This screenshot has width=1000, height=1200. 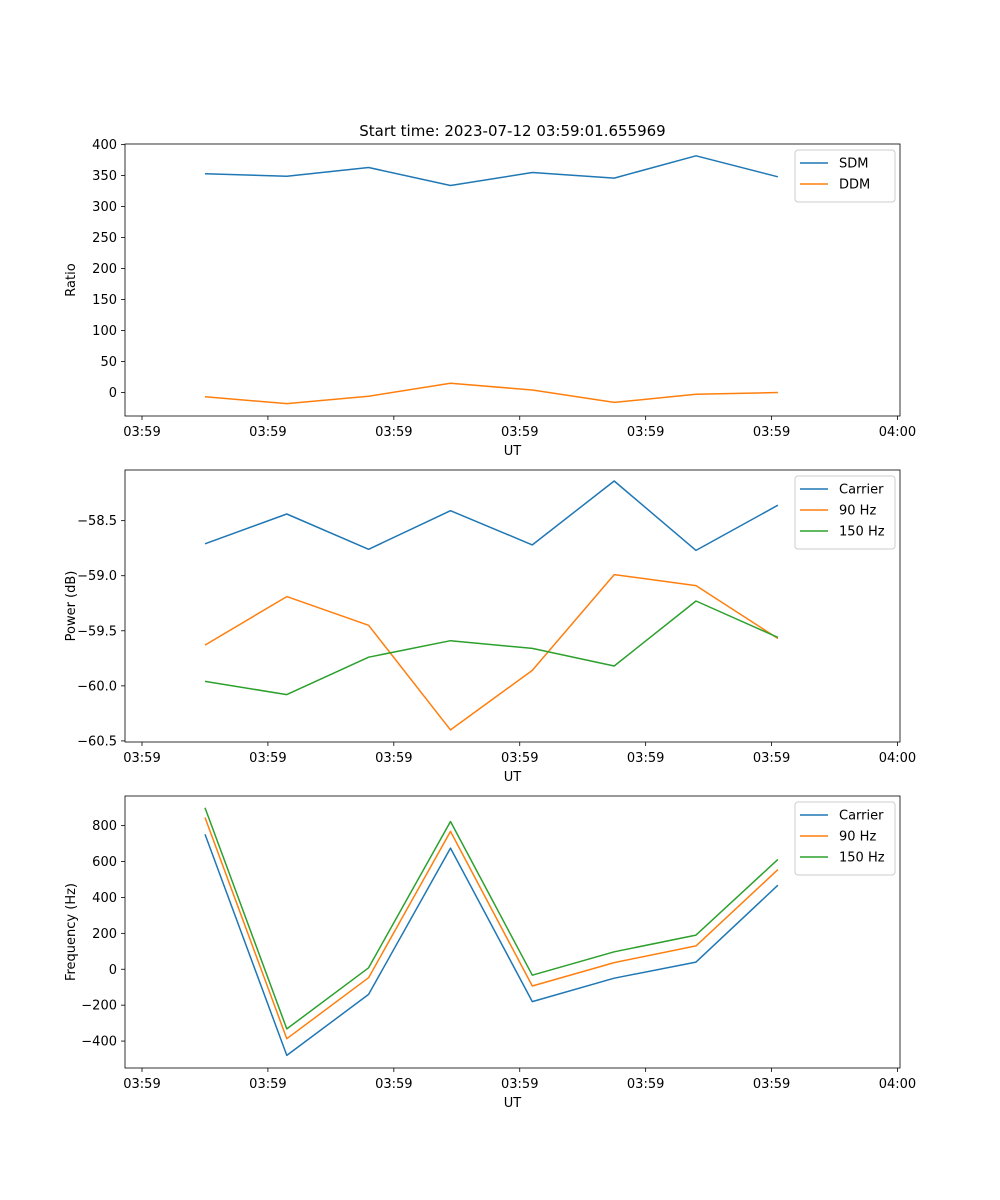 What do you see at coordinates (845, 176) in the screenshot?
I see `legend: SDM DDM` at bounding box center [845, 176].